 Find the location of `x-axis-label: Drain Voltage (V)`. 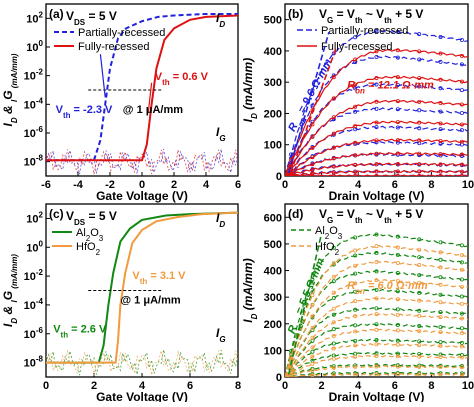

x-axis-label: Drain Voltage (V) is located at coordinates (377, 196).